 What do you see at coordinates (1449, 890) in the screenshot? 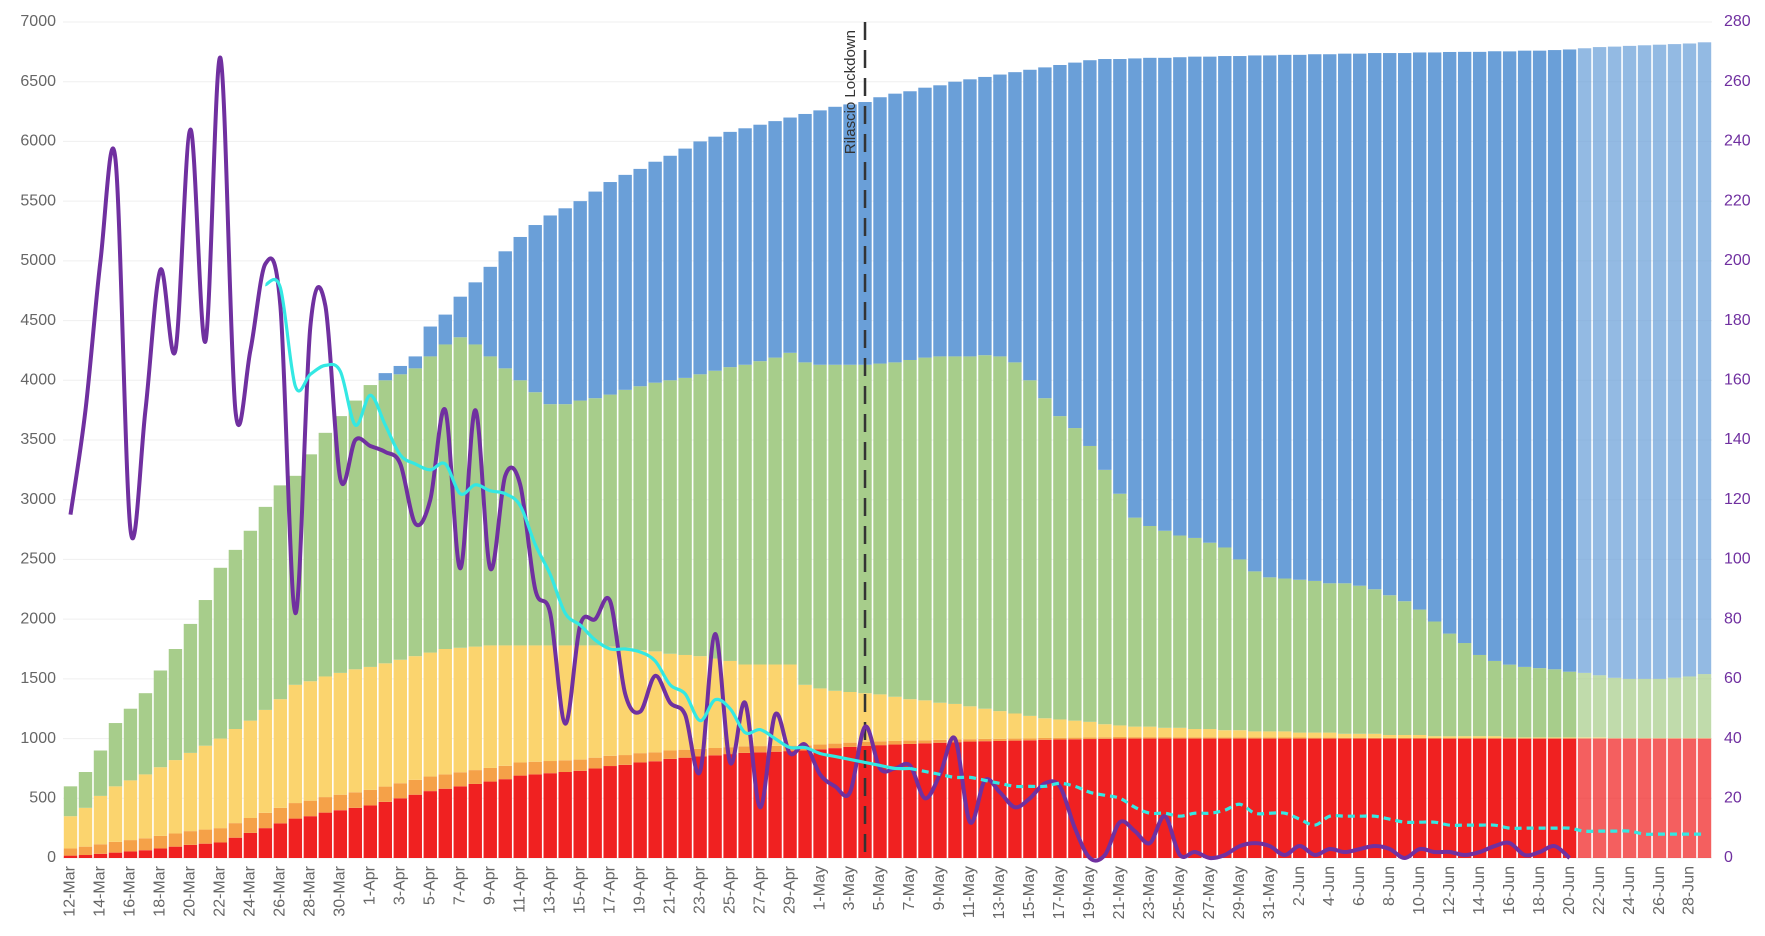
I see `x-tick-label: 12-Jun` at bounding box center [1449, 890].